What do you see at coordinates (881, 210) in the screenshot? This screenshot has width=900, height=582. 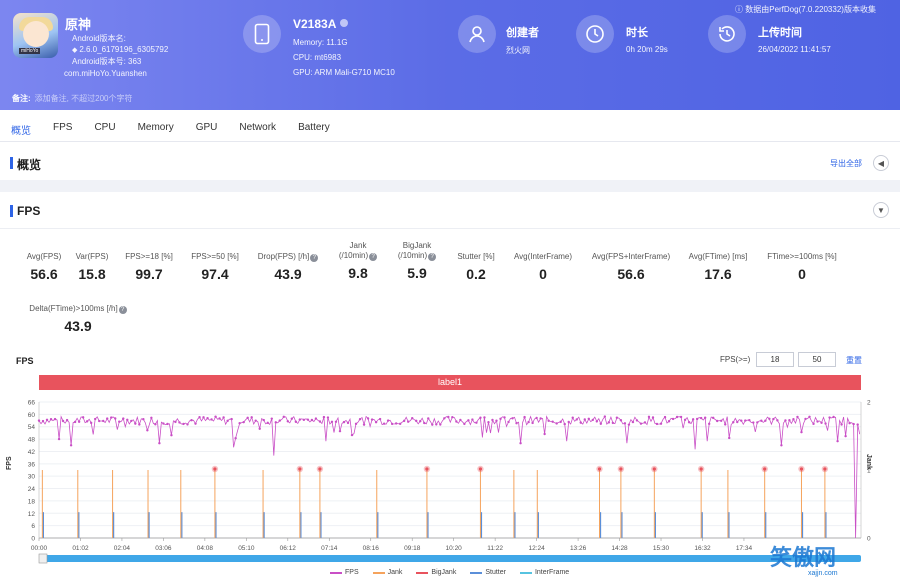 I see `chevron-down-icon: ▼` at bounding box center [881, 210].